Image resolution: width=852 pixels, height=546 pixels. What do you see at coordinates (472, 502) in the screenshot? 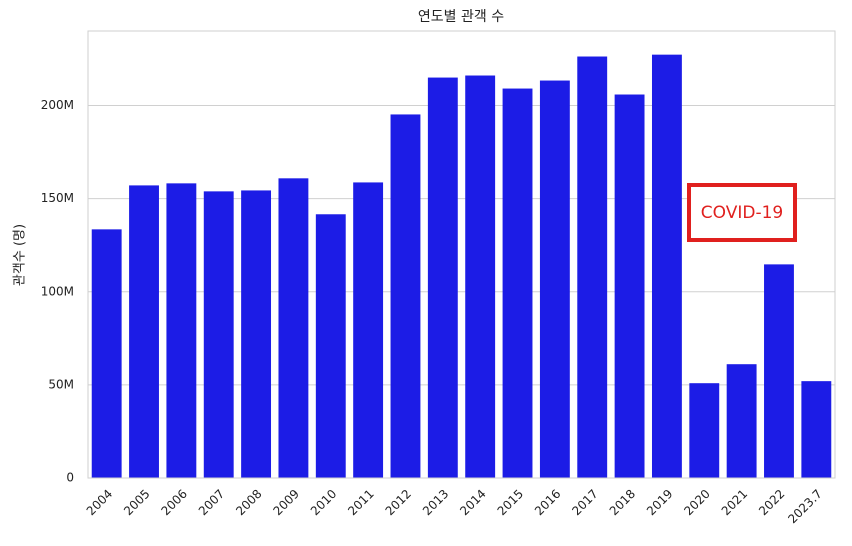
I see `x-tick-label: 2014` at bounding box center [472, 502].